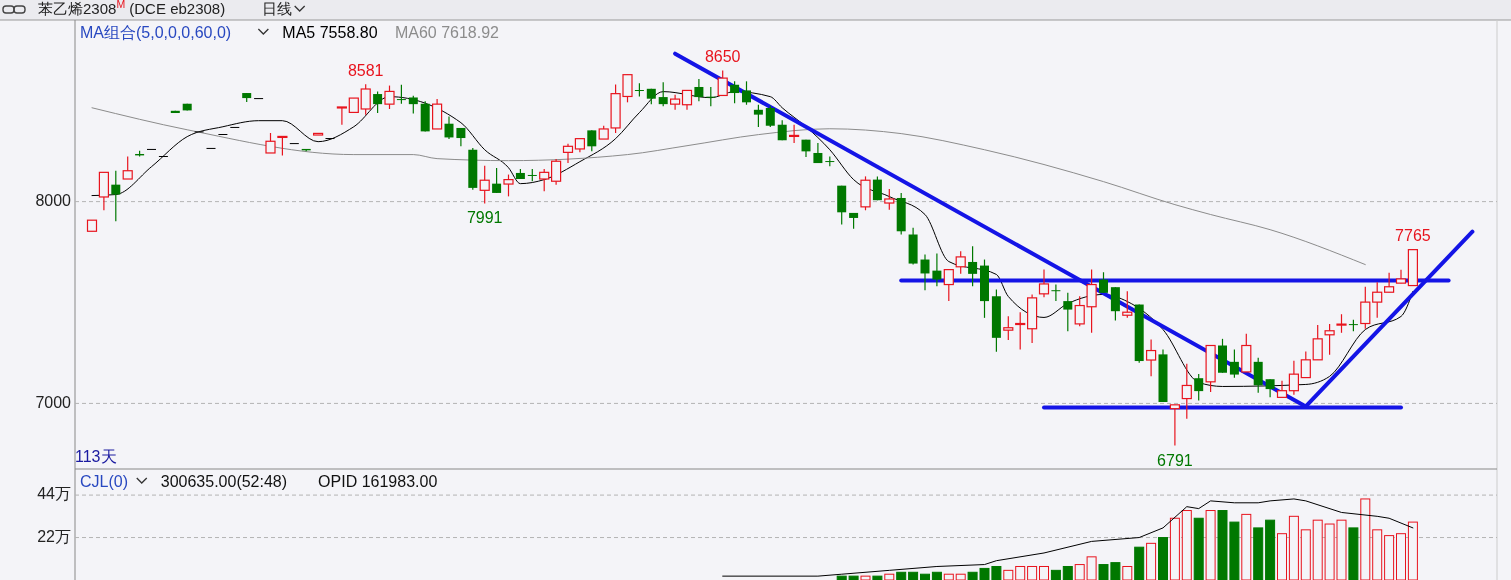 This screenshot has width=1511, height=580. I want to click on annotation: 8581, so click(365, 71).